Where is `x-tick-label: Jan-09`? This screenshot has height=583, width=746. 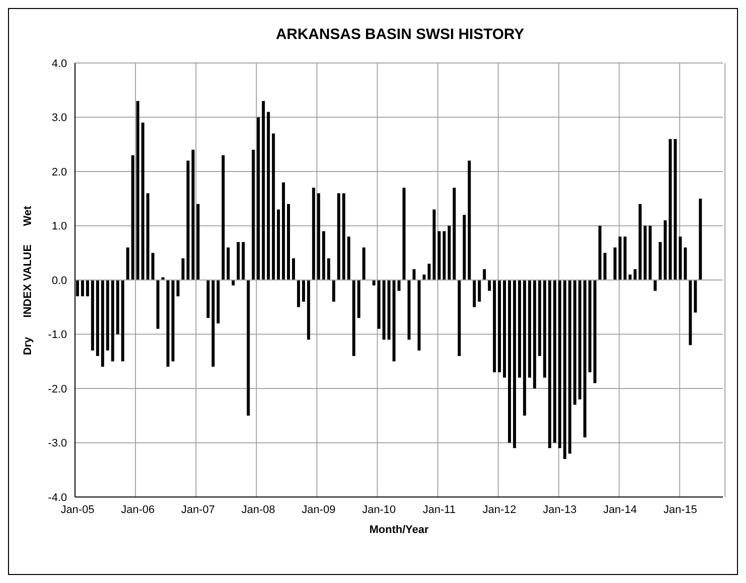
x-tick-label: Jan-09 is located at coordinates (319, 510).